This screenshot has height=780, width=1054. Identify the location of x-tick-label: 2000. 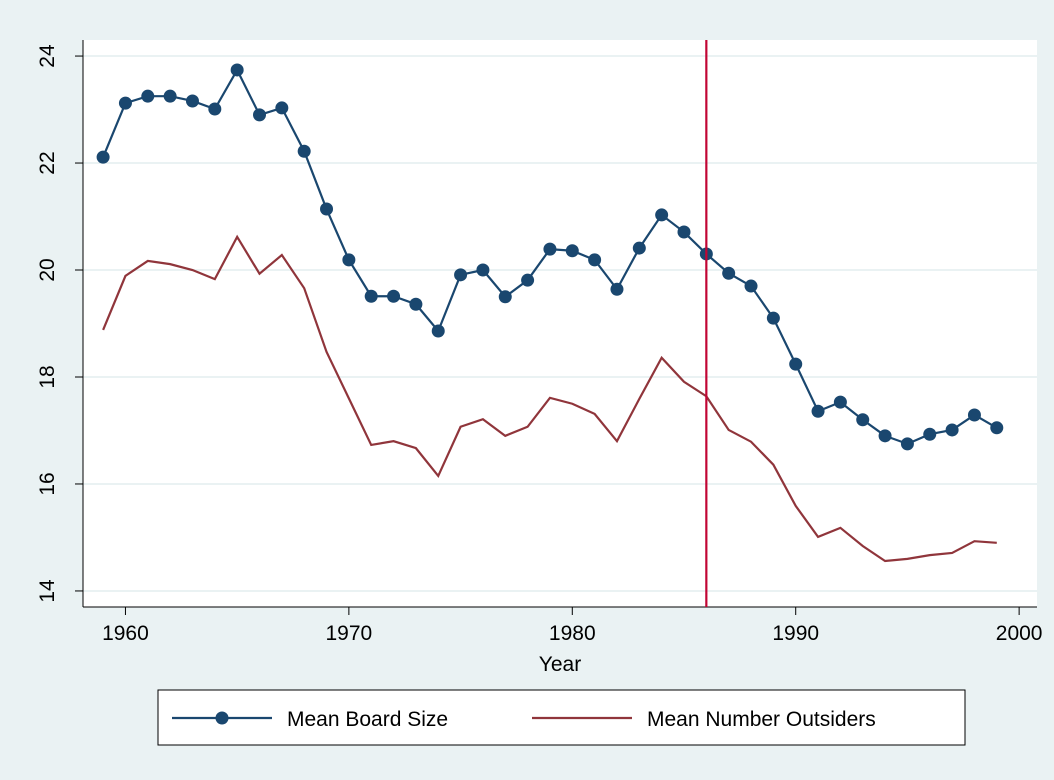
(1019, 633).